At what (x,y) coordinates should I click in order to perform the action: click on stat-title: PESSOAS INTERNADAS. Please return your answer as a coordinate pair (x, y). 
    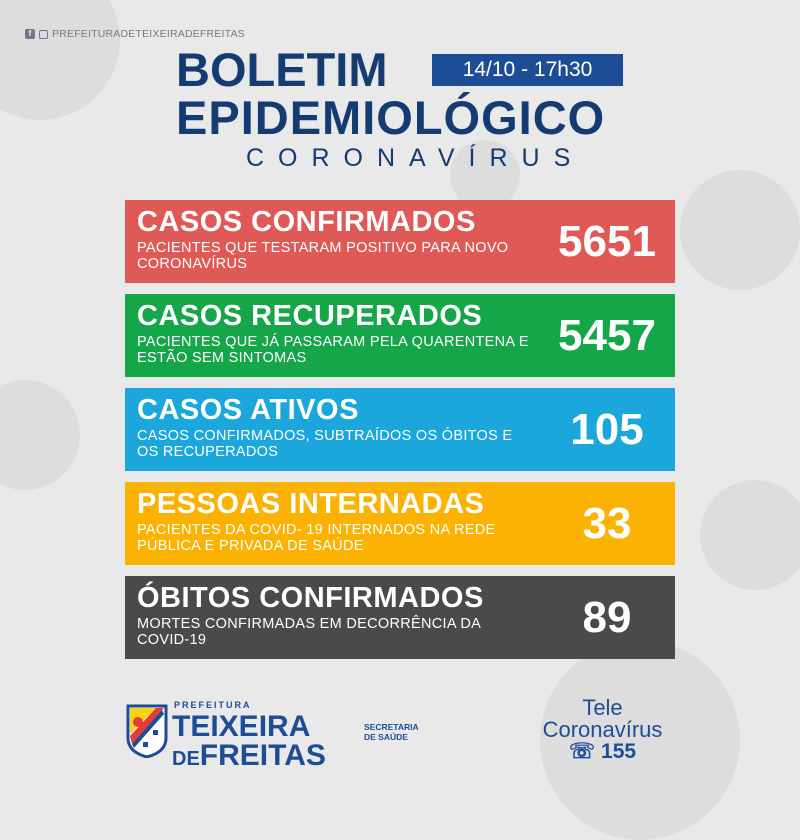
    Looking at the image, I should click on (311, 504).